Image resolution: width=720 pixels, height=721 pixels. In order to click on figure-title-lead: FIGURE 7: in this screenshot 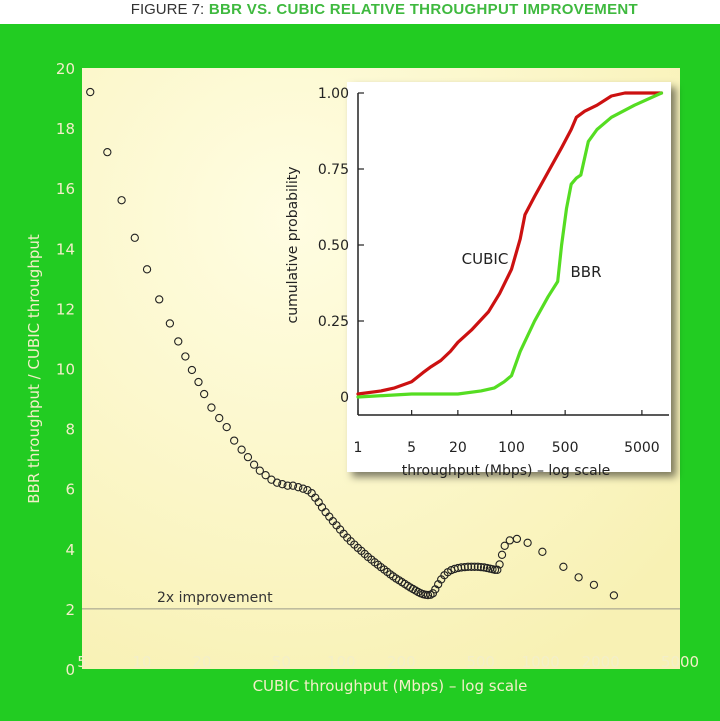, I will do `click(167, 9)`.